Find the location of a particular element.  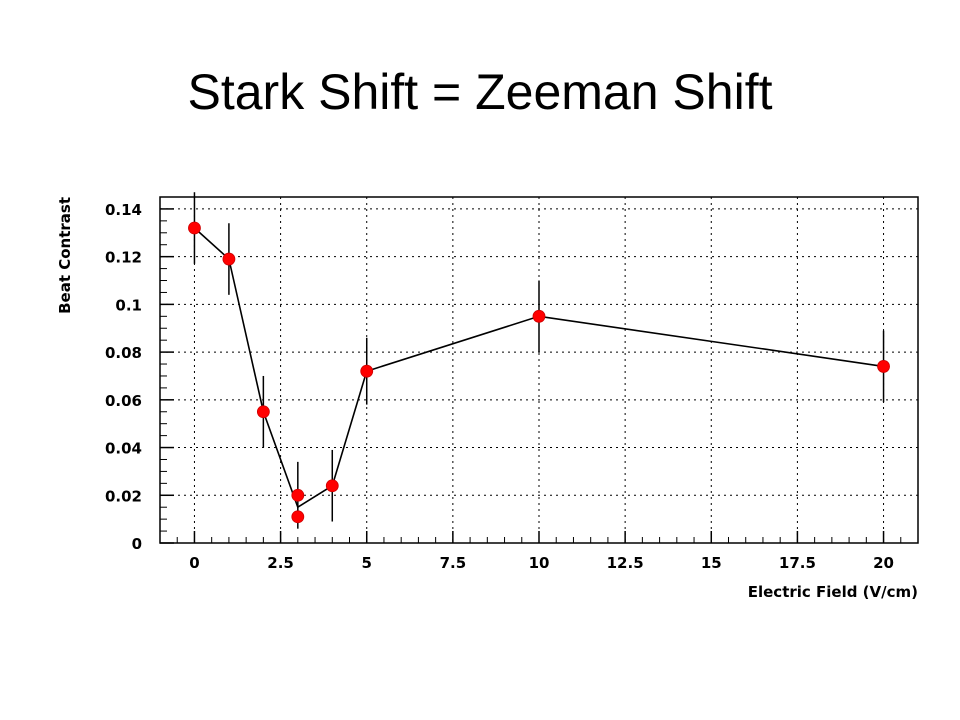

y-tick-label: 0.02 is located at coordinates (123, 496).